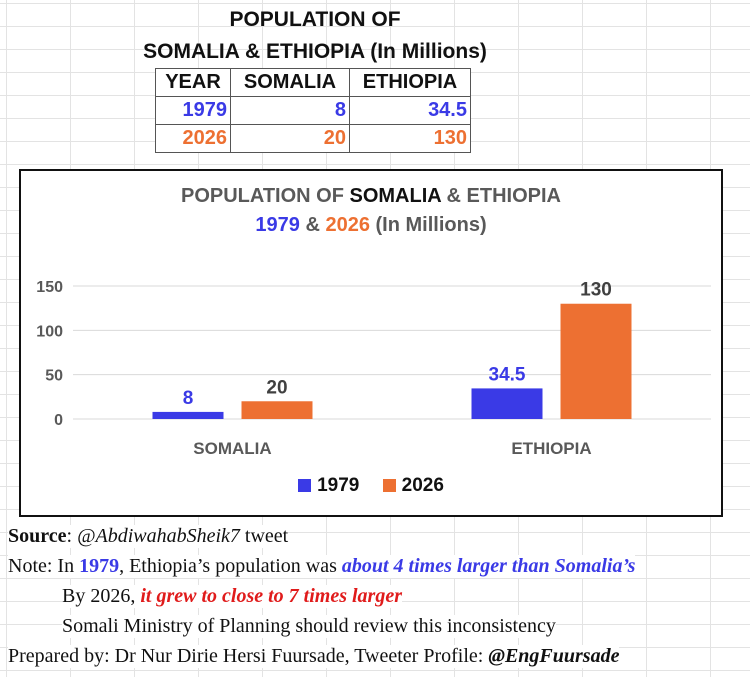  I want to click on legend-item-1979: 1979, so click(328, 485).